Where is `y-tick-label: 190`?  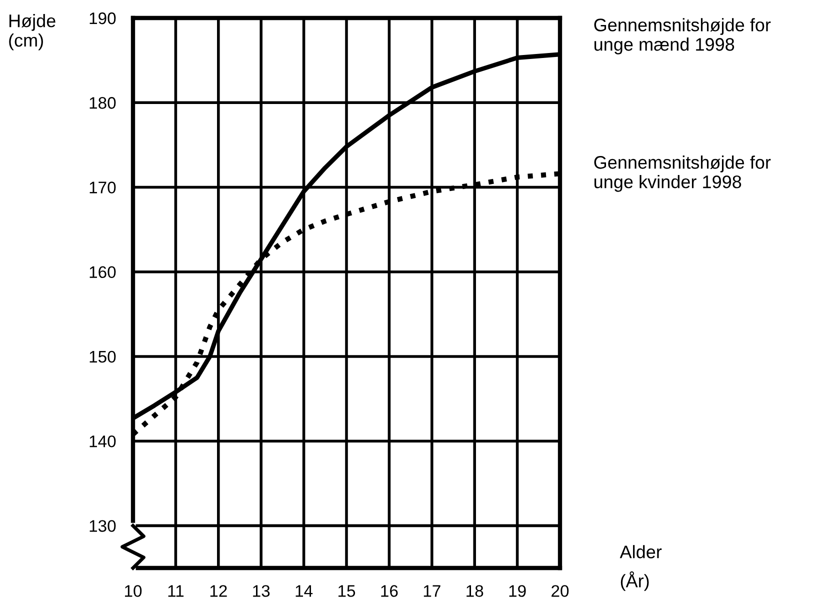
y-tick-label: 190 is located at coordinates (103, 18).